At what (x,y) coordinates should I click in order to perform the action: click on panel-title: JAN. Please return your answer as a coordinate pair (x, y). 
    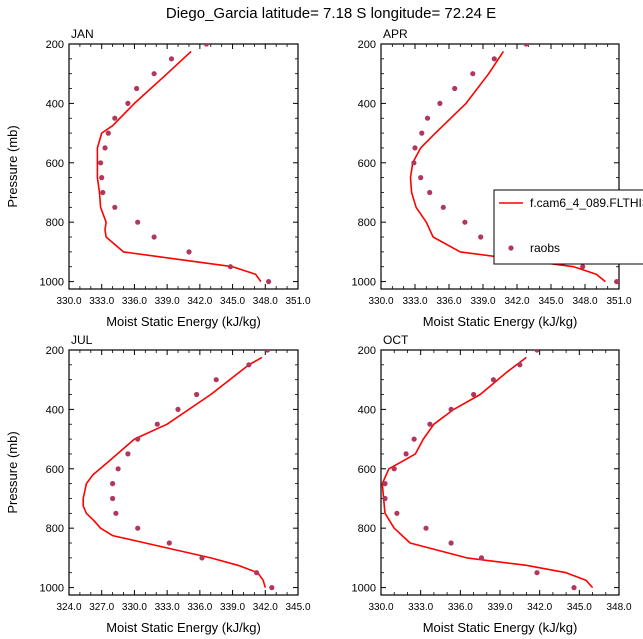
    Looking at the image, I should click on (82, 34).